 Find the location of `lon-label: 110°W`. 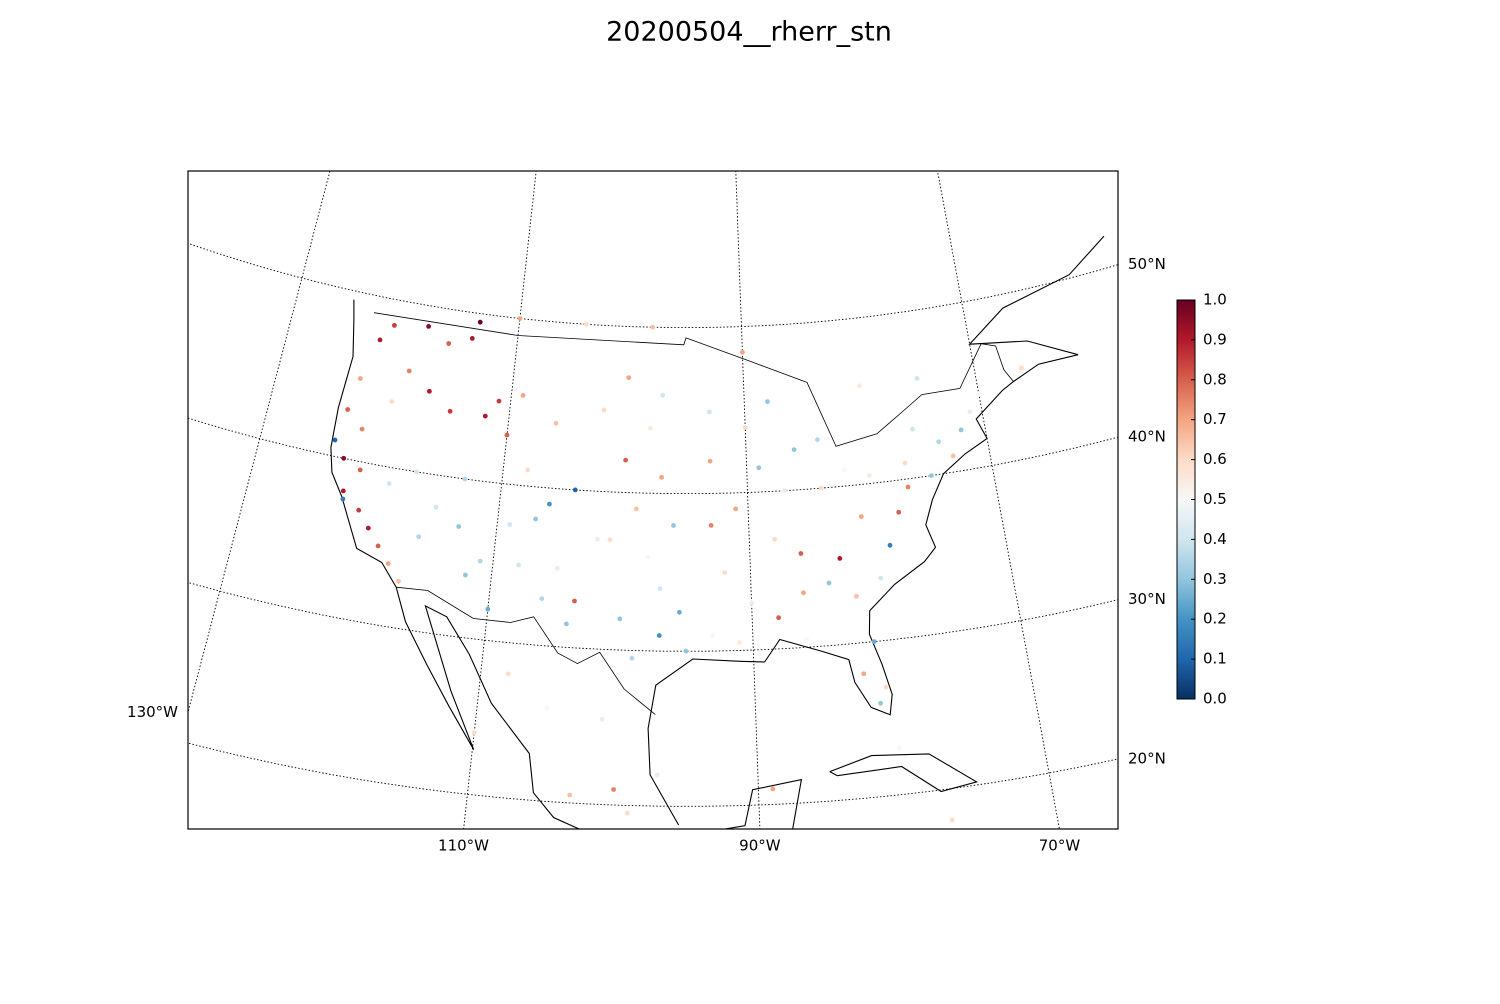

lon-label: 110°W is located at coordinates (463, 846).